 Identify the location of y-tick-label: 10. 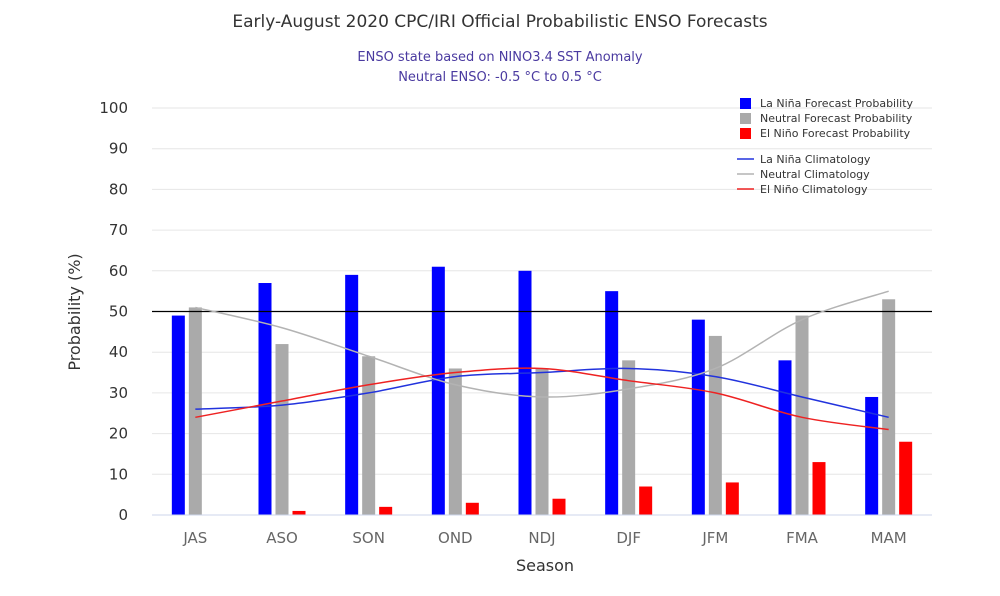
(118, 474).